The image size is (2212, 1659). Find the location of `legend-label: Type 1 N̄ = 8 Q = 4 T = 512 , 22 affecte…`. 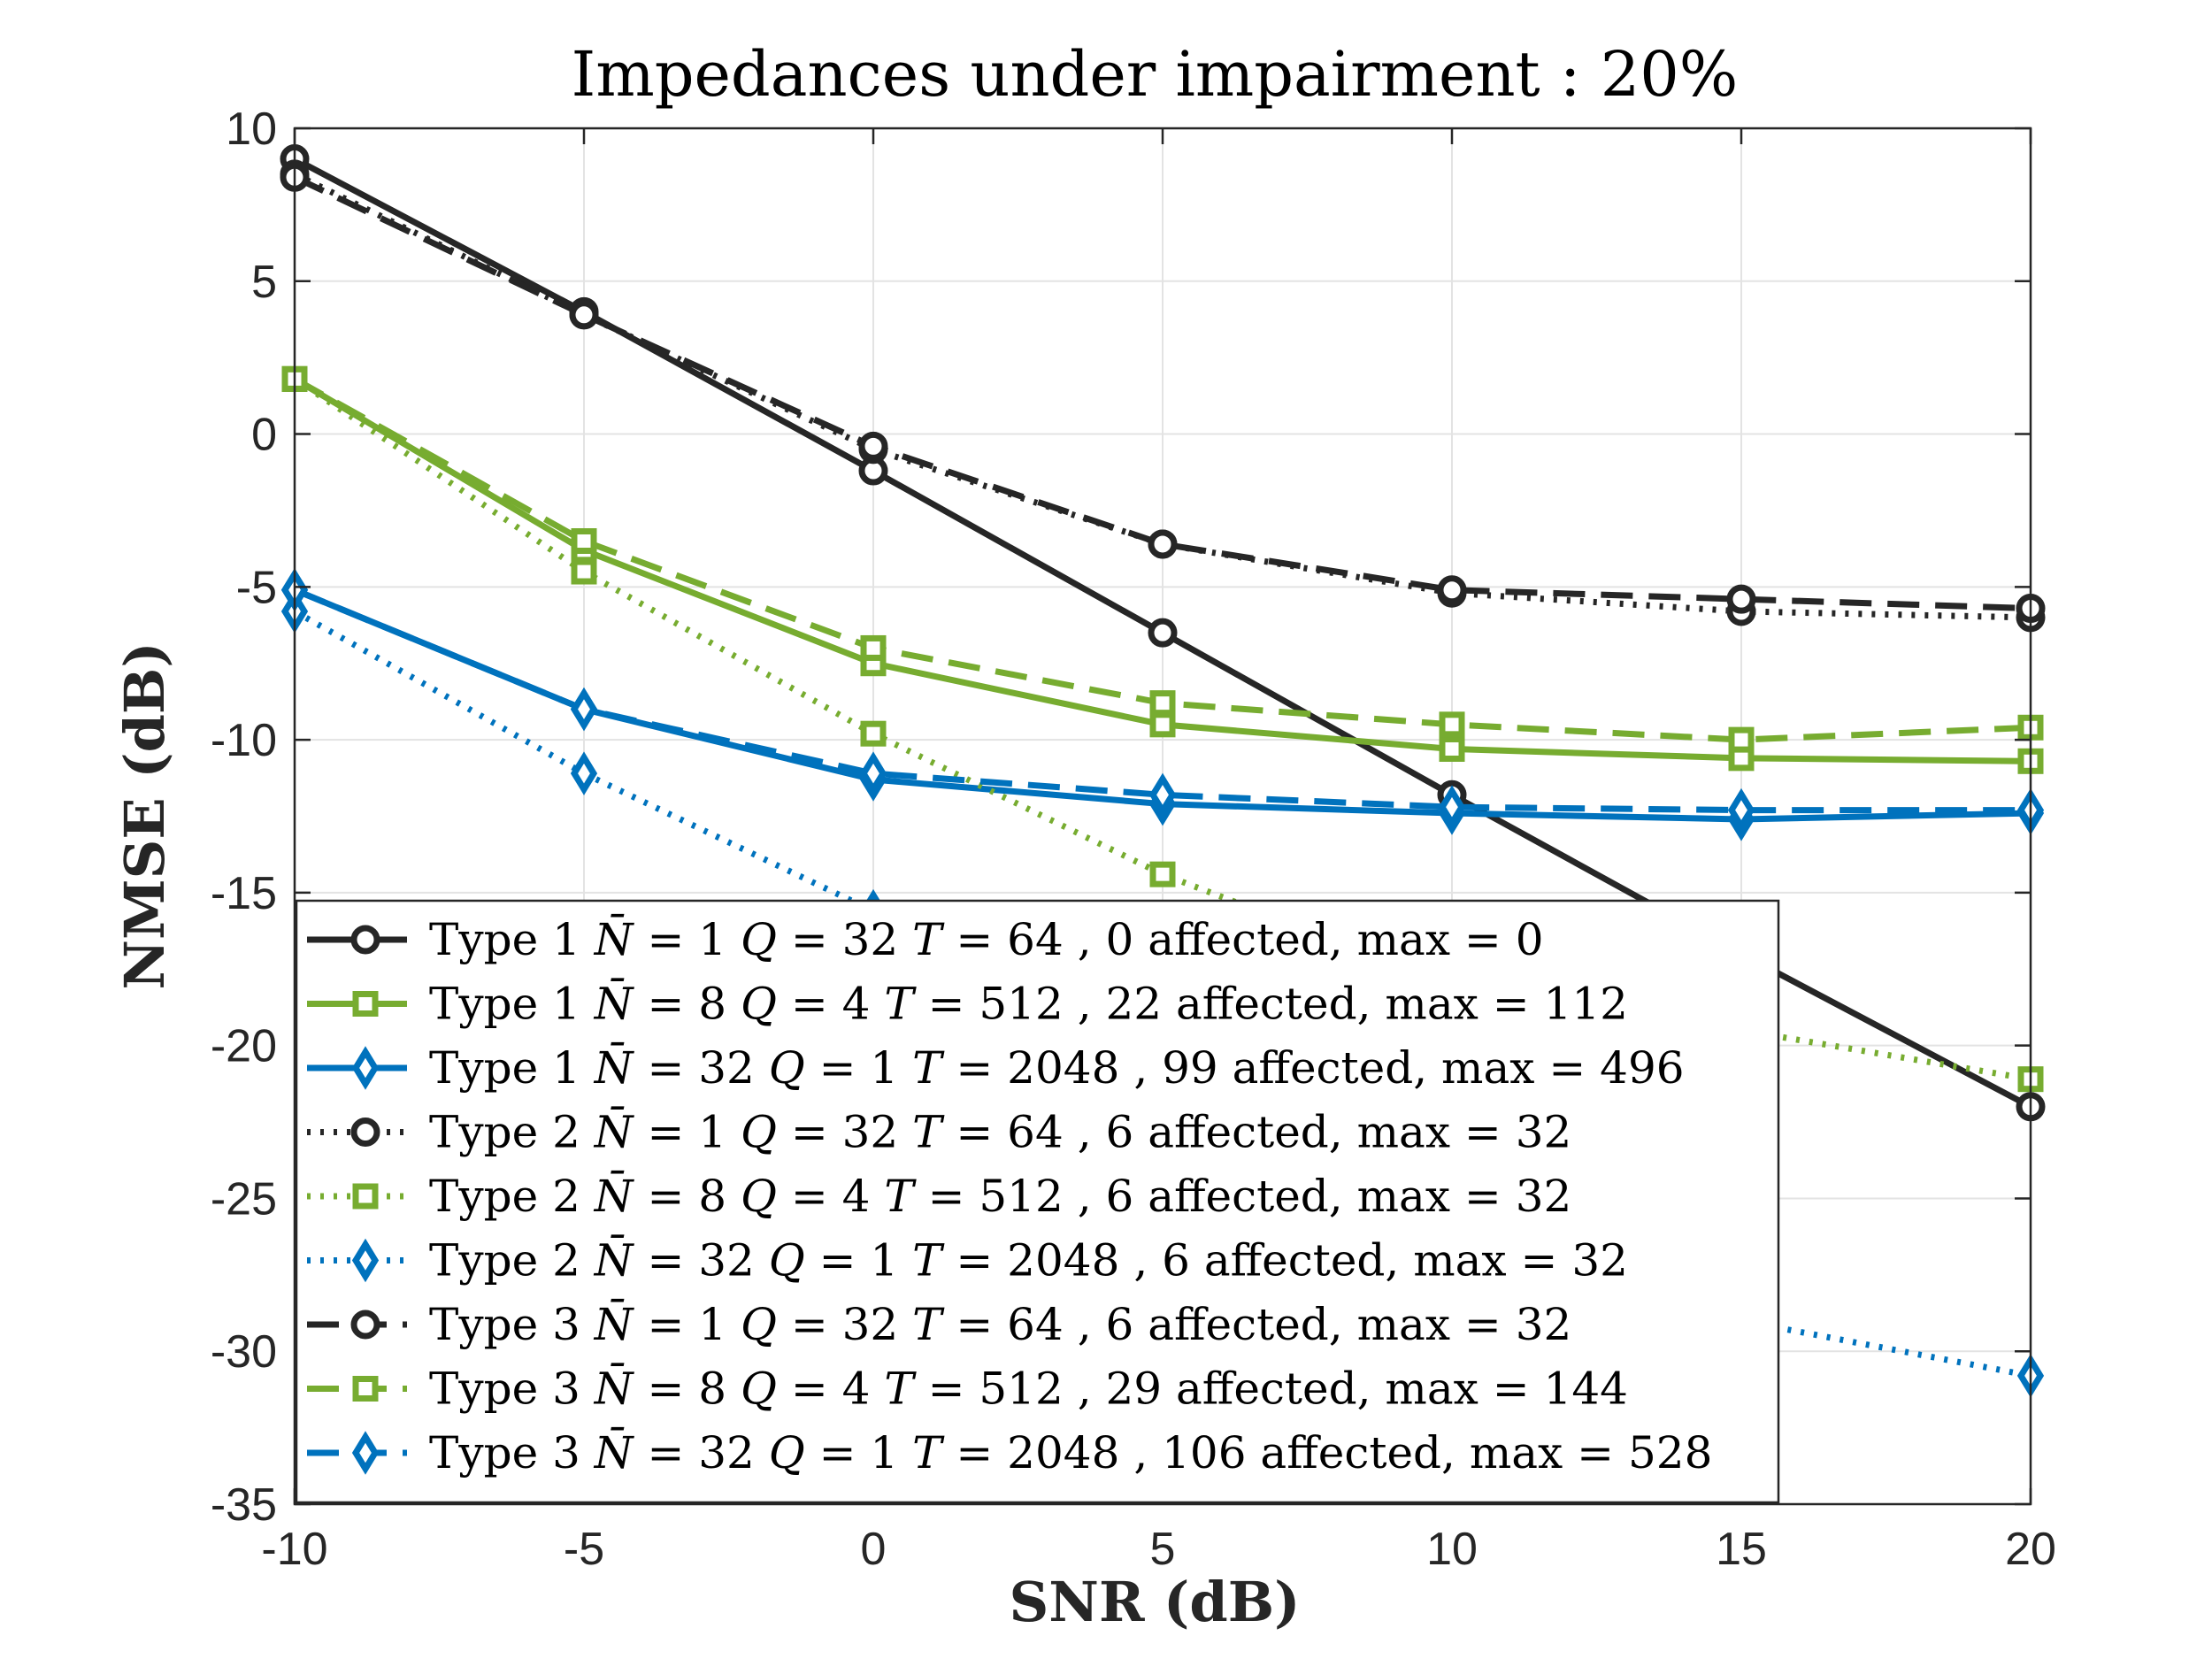

legend-label: Type 1 N̄ = 8 Q = 4 T = 512 , 22 affecte… is located at coordinates (1029, 1003).